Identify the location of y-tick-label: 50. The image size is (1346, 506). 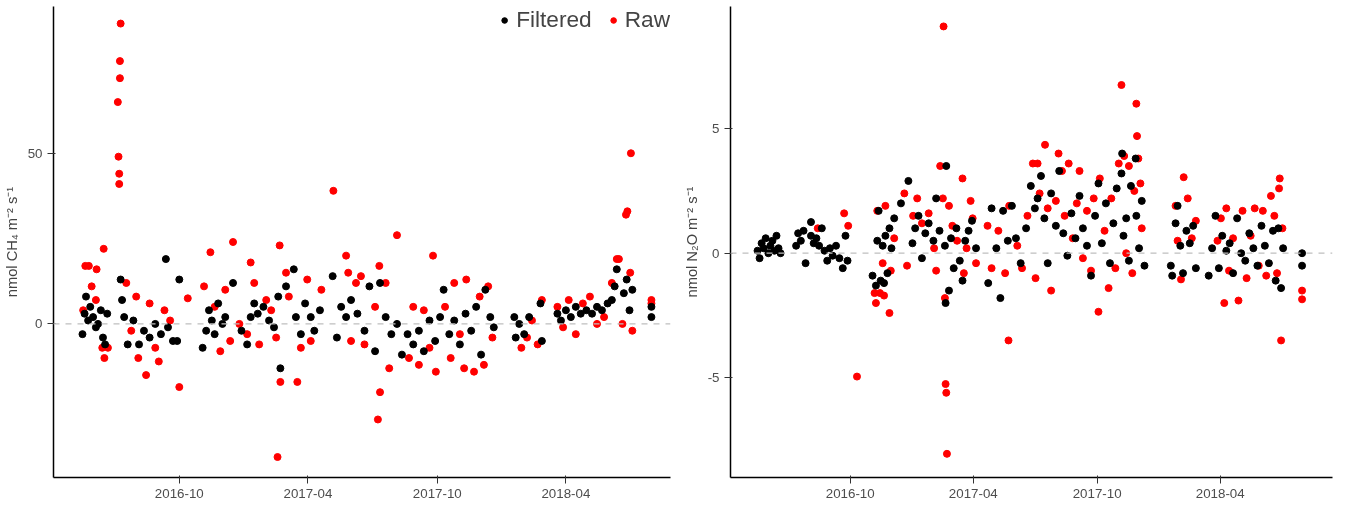
(35, 153).